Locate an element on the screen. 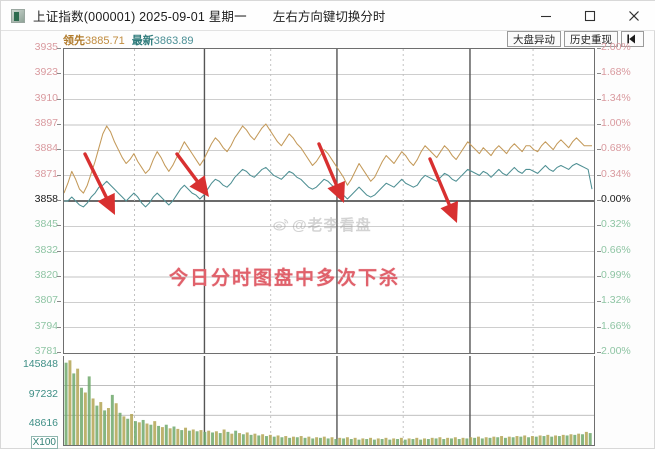 The image size is (655, 449). watermark-text: @老李看盘 is located at coordinates (332, 225).